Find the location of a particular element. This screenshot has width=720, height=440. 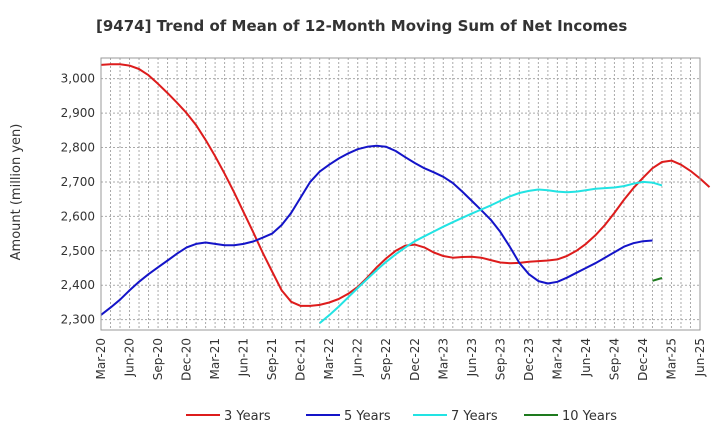

x-tick-label: Sep-20 is located at coordinates (158, 359).